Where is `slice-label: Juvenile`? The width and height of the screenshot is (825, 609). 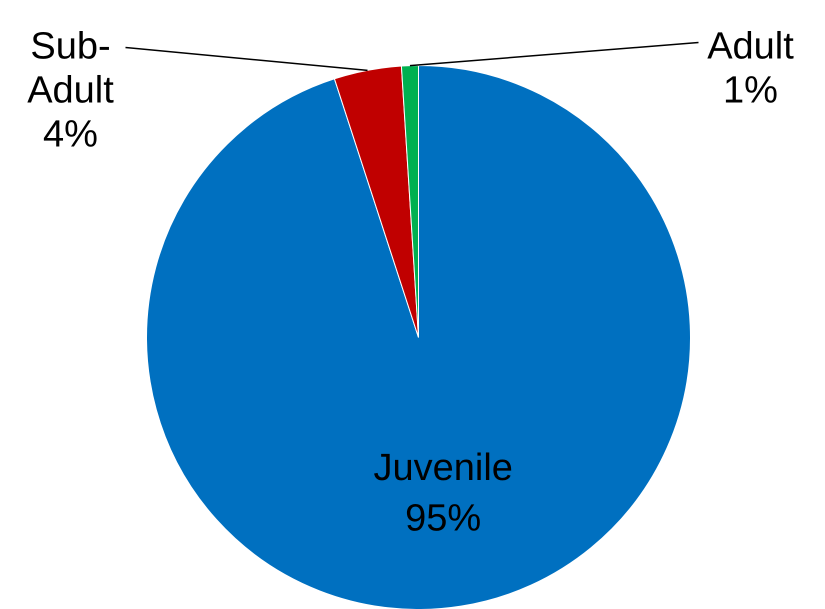
slice-label: Juvenile is located at coordinates (443, 468).